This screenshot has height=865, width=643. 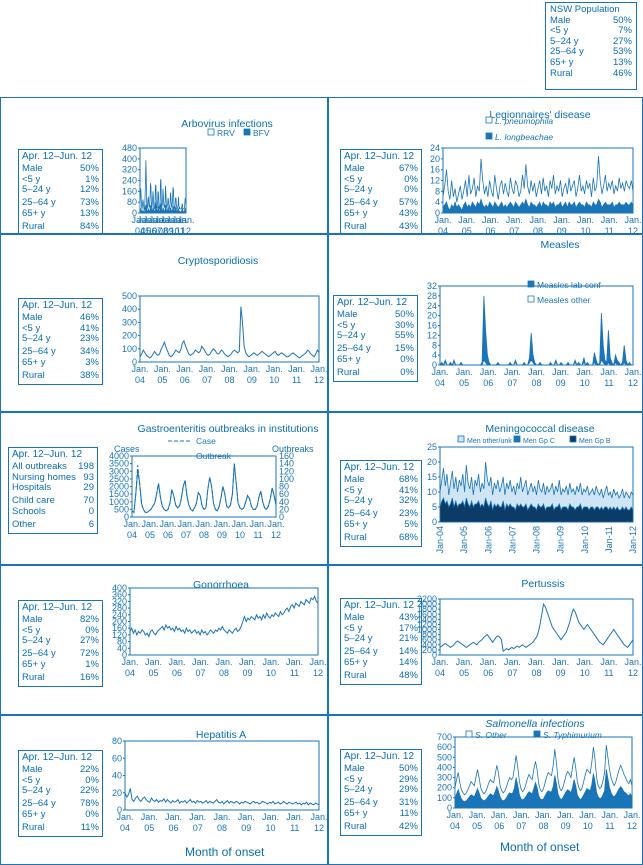 What do you see at coordinates (119, 615) in the screenshot?
I see `y-tick-label: 240` at bounding box center [119, 615].